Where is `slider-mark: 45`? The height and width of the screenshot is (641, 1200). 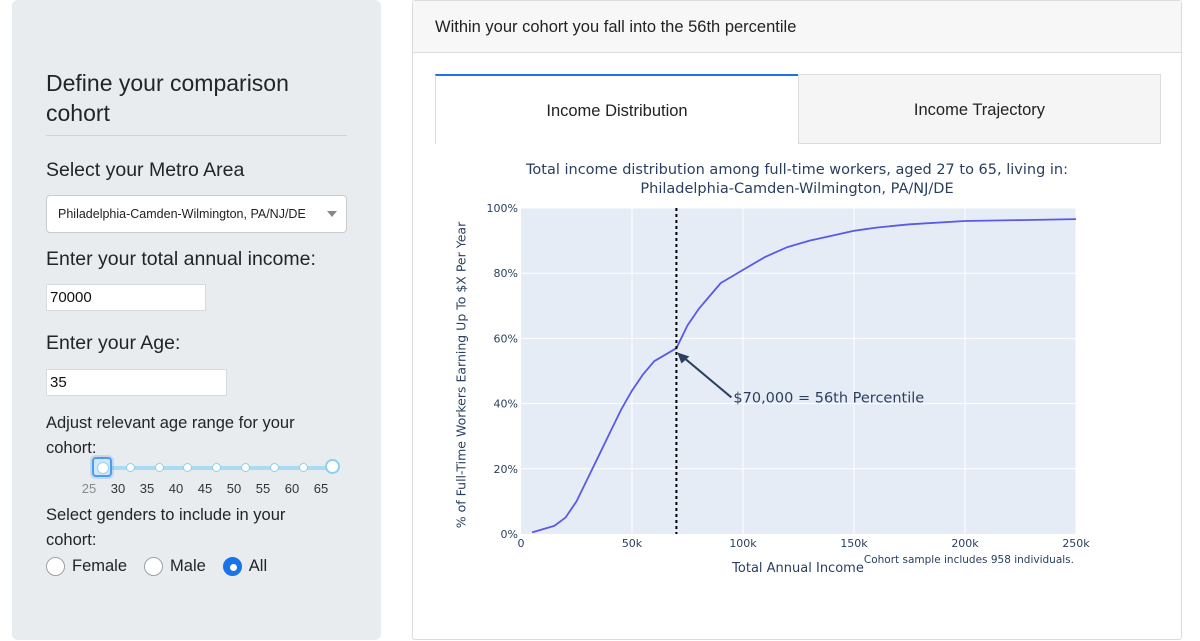 slider-mark: 45 is located at coordinates (205, 488).